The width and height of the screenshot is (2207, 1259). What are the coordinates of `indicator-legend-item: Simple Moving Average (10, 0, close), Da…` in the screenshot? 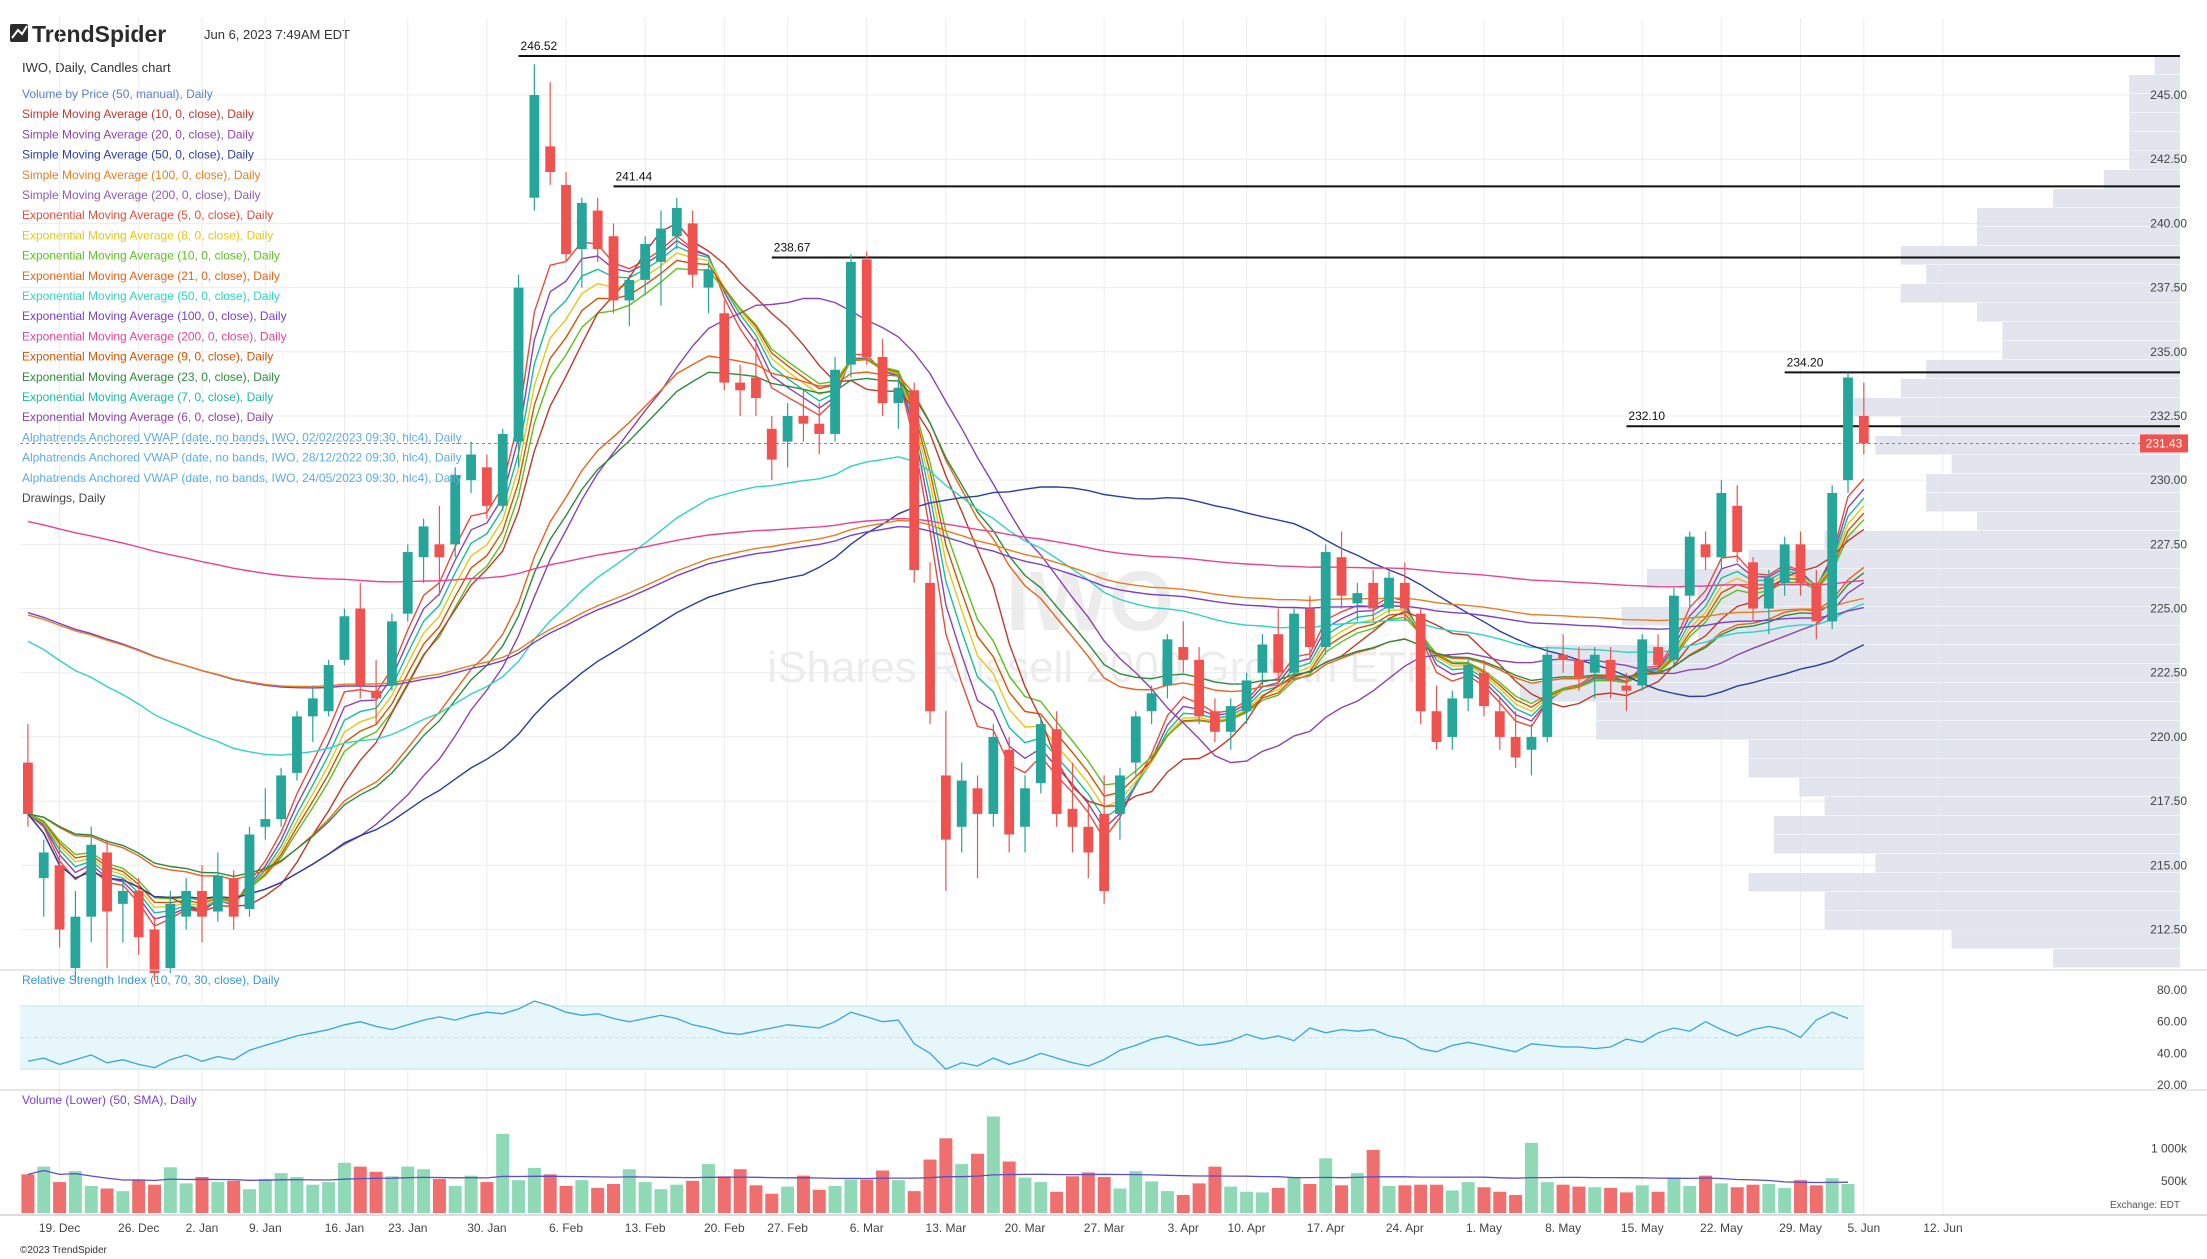 It's located at (138, 114).